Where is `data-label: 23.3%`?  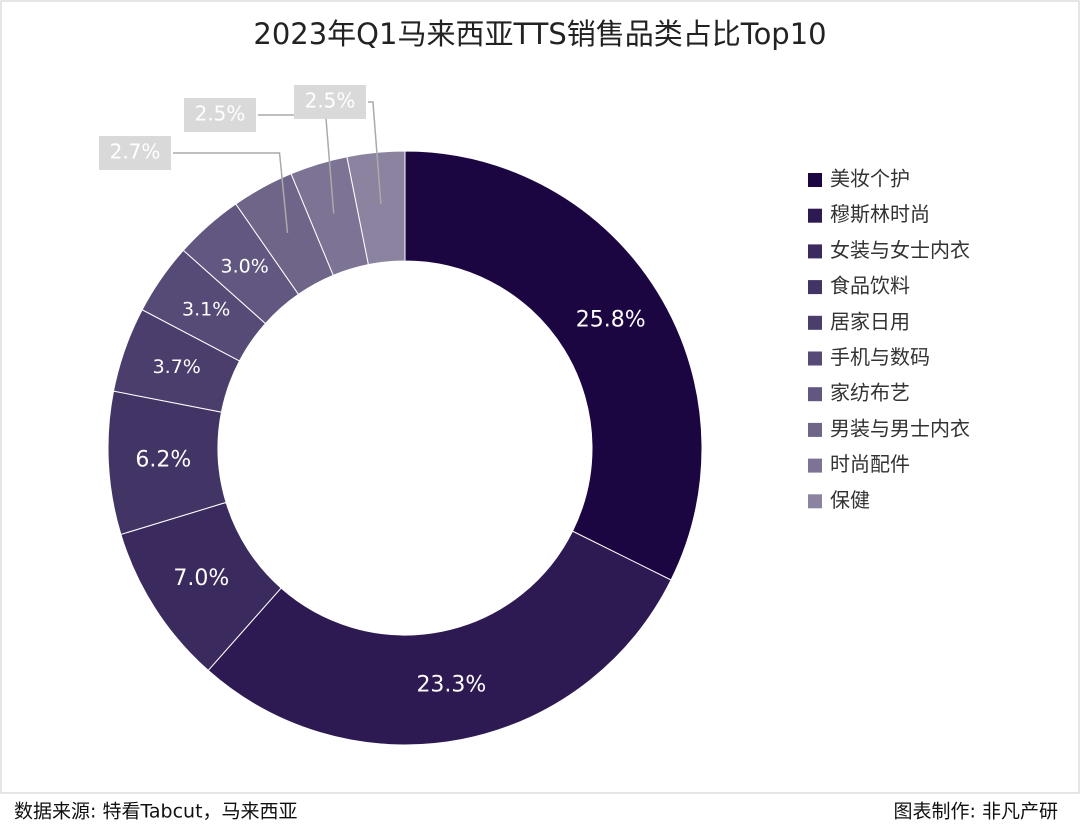
data-label: 23.3% is located at coordinates (451, 685).